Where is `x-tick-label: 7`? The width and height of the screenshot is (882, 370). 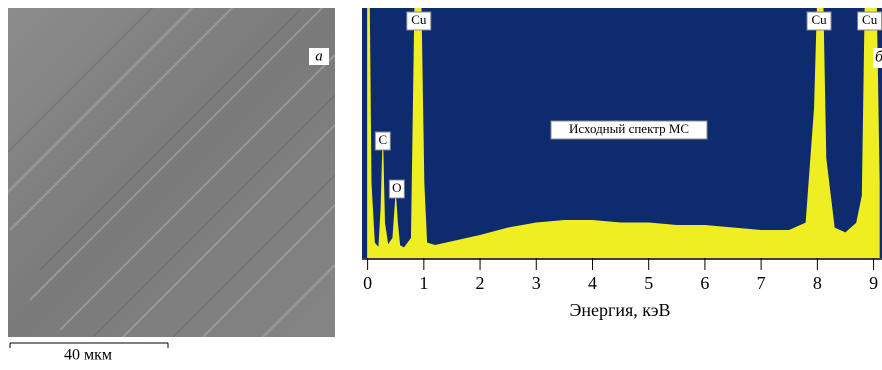 x-tick-label: 7 is located at coordinates (761, 283).